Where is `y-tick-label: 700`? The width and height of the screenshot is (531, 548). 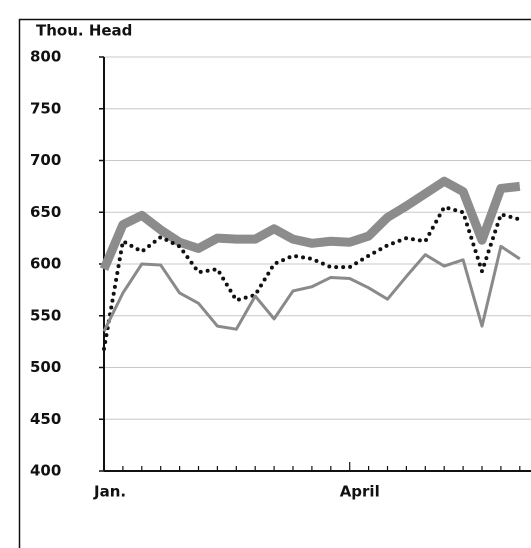 y-tick-label: 700 is located at coordinates (45, 160).